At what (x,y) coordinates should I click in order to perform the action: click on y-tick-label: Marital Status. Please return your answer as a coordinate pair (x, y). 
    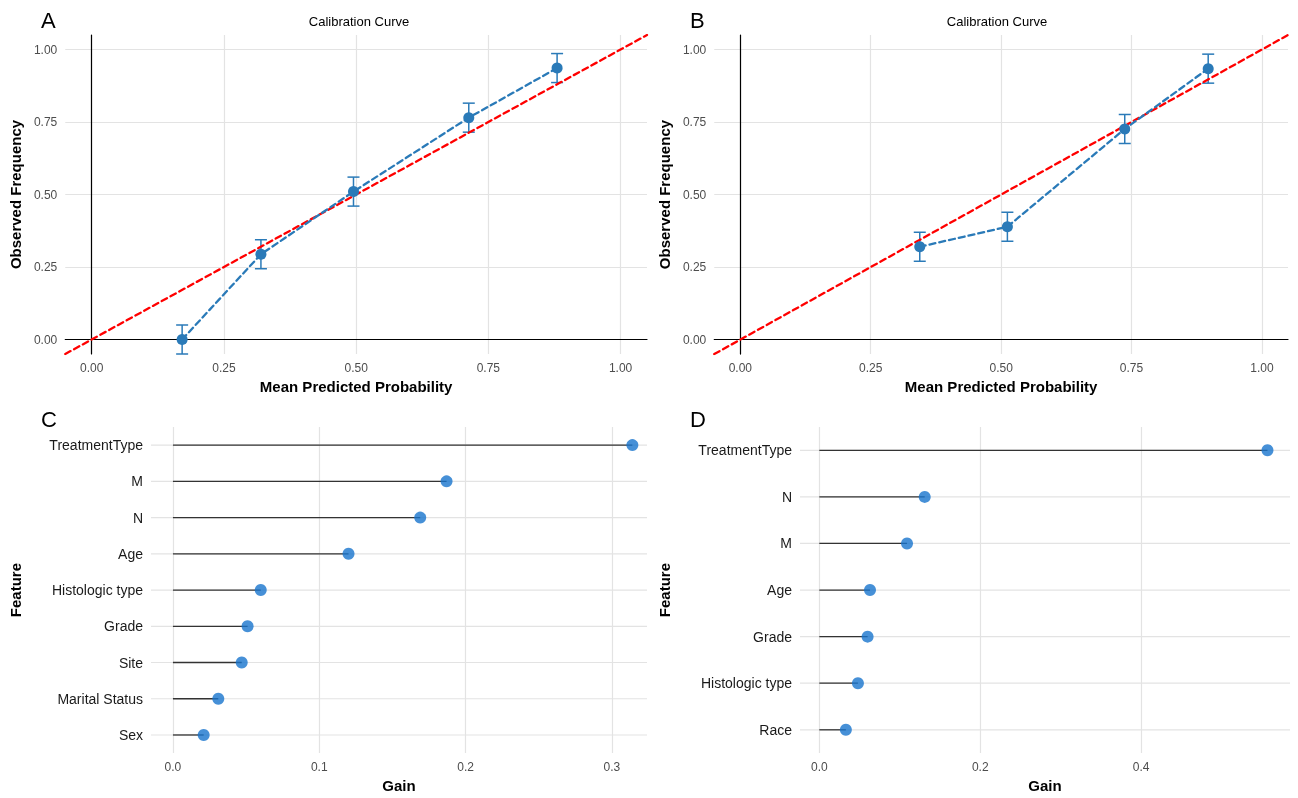
    Looking at the image, I should click on (100, 698).